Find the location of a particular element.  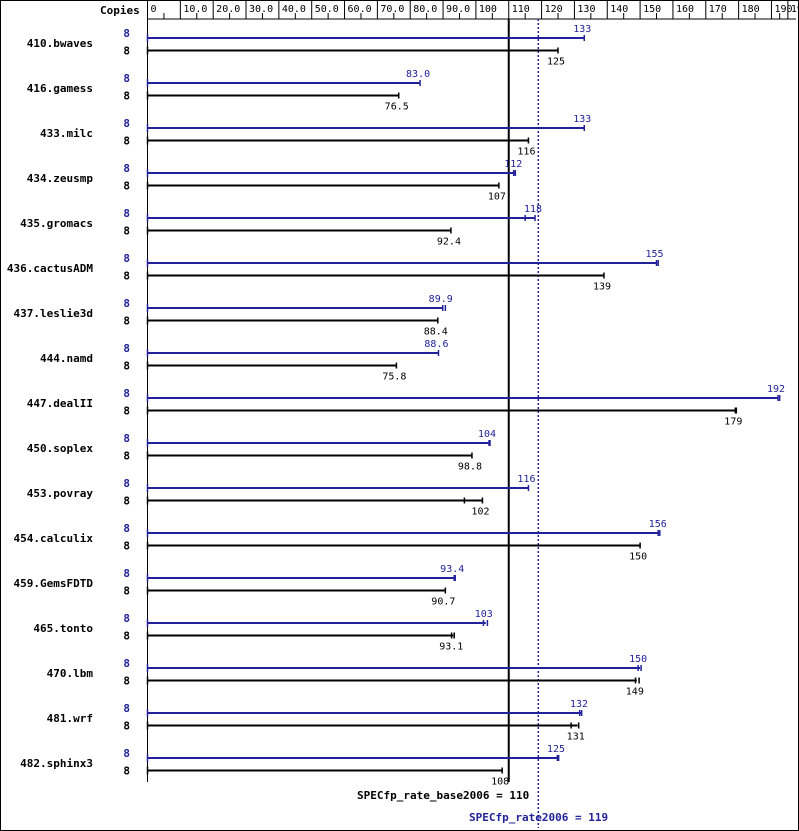

base-value-label: 125 is located at coordinates (556, 62).